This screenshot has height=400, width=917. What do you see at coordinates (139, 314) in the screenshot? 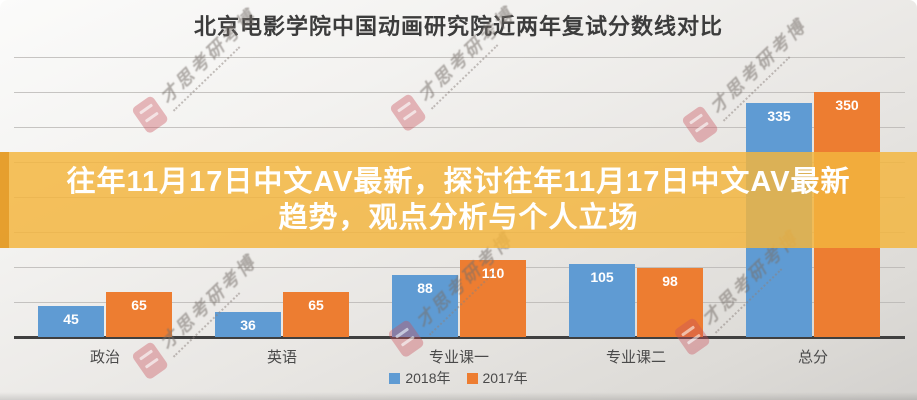
I see `bar-s1-c0: 65` at bounding box center [139, 314].